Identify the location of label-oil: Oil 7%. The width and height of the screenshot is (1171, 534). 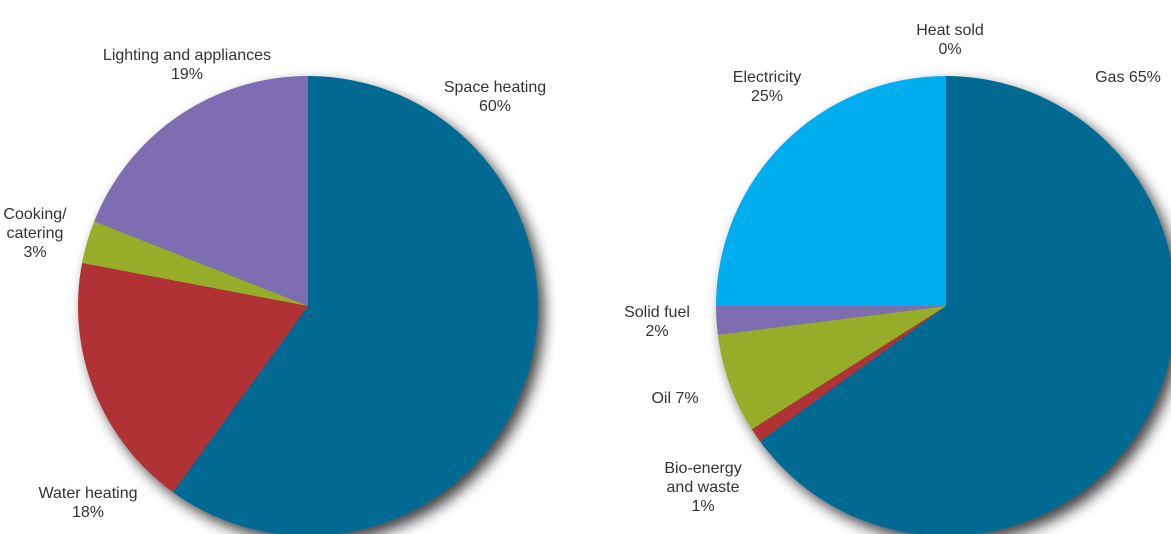
(675, 398).